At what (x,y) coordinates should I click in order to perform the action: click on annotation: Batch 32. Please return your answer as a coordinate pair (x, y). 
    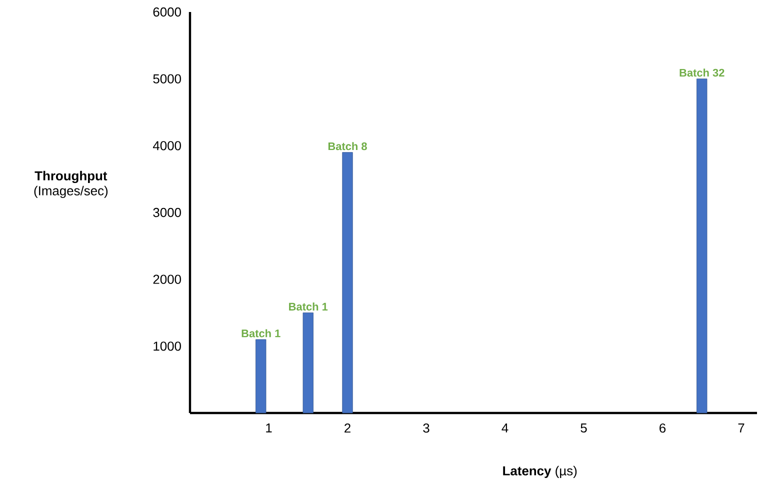
    Looking at the image, I should click on (702, 72).